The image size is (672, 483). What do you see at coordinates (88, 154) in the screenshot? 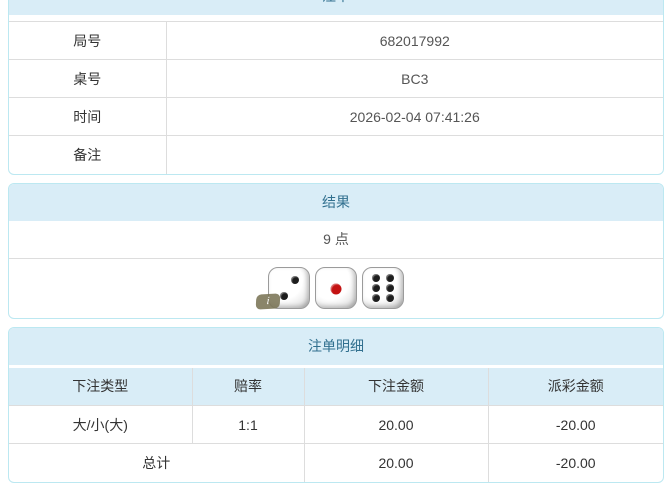
I see `remark-label: 备注` at bounding box center [88, 154].